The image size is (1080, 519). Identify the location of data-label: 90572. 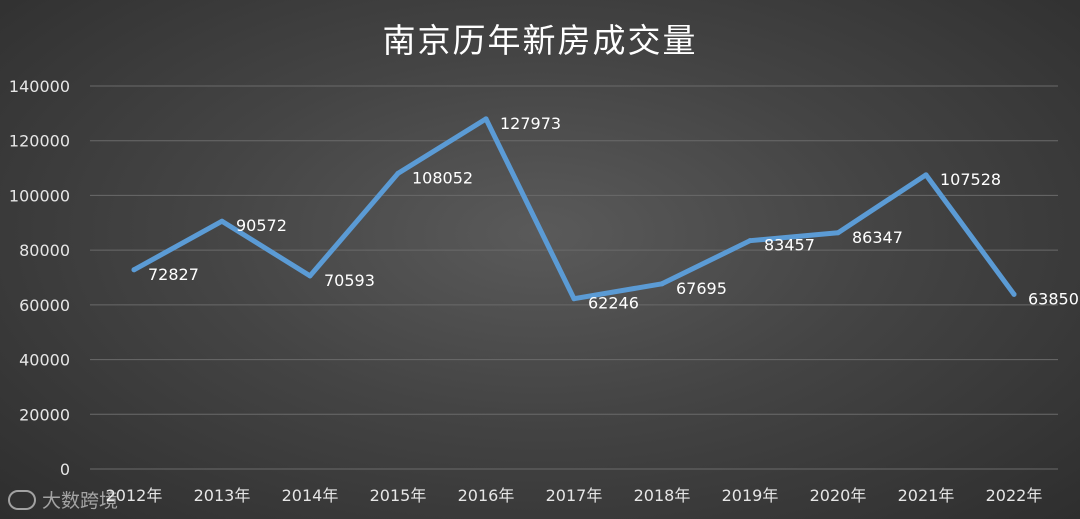
(261, 225).